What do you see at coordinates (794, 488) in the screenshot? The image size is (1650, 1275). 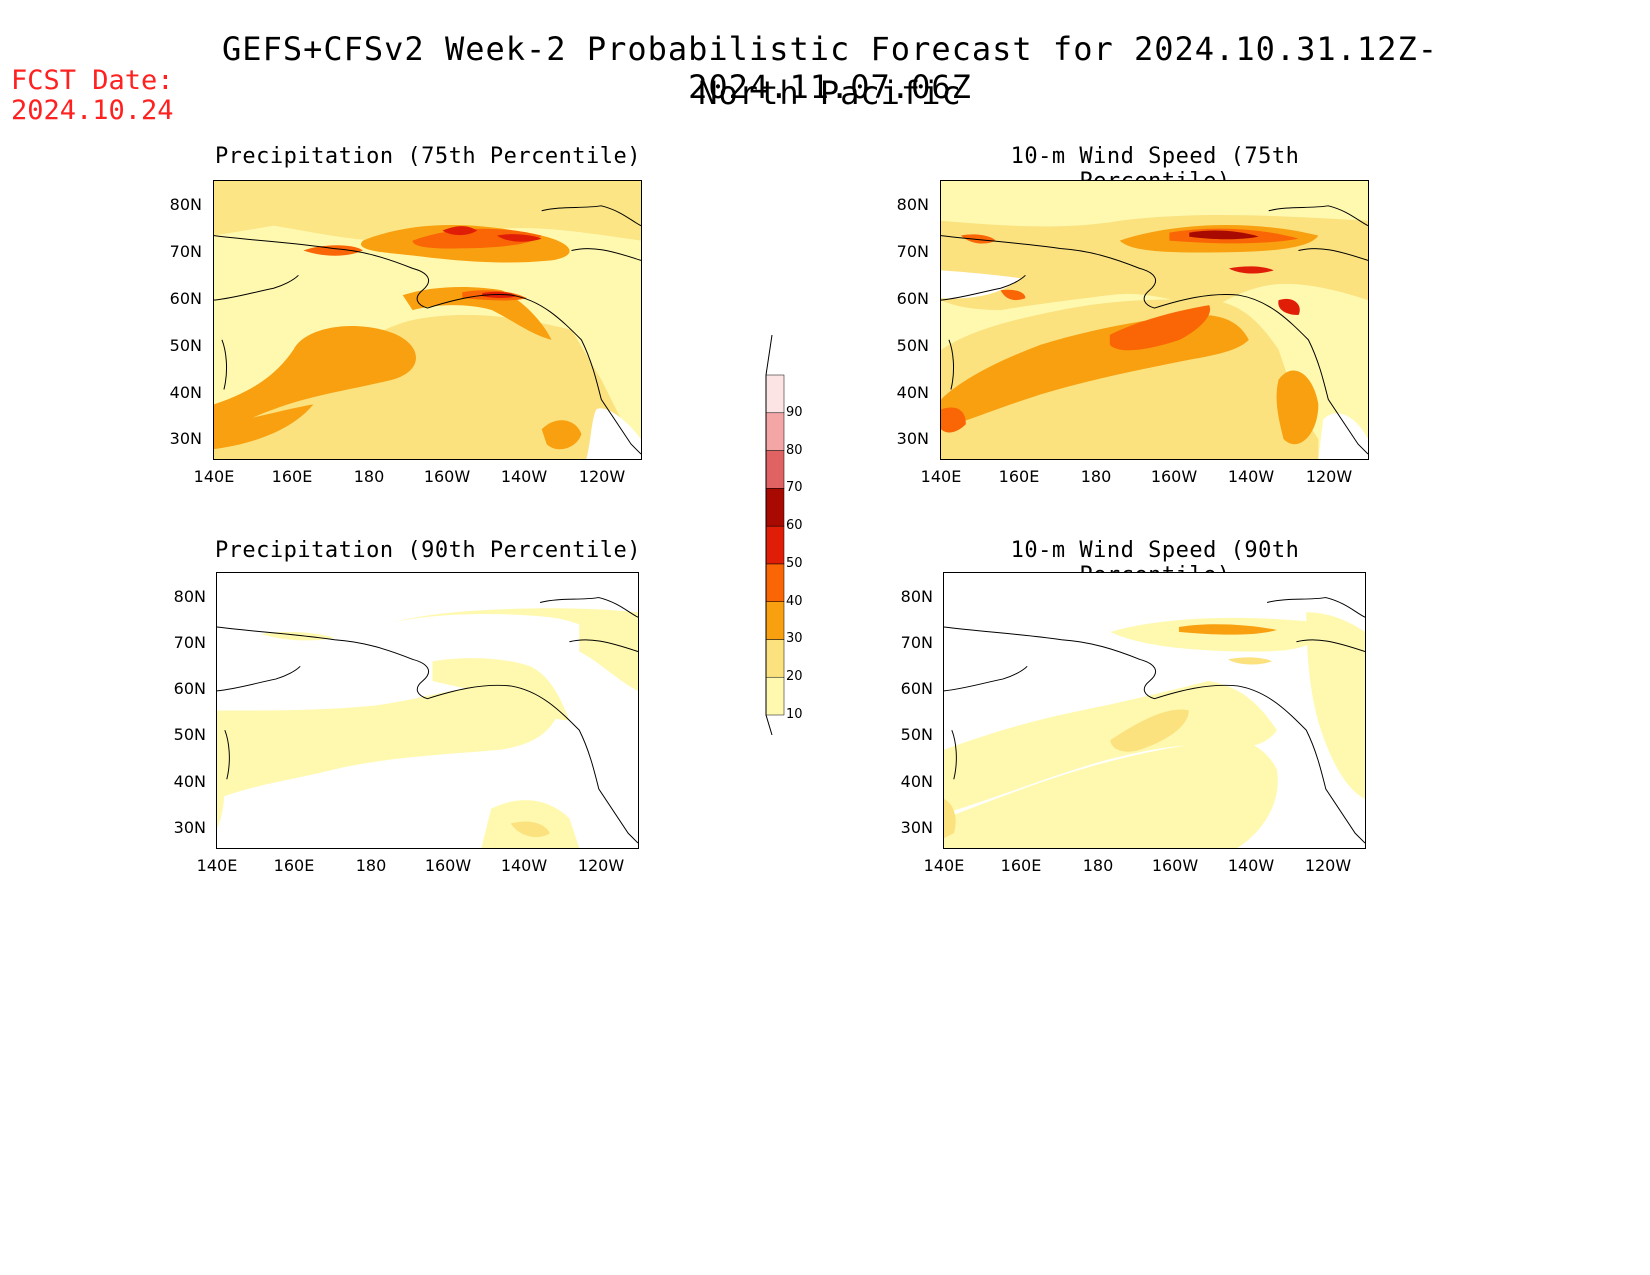 I see `colorbar-level-label: 70` at bounding box center [794, 488].